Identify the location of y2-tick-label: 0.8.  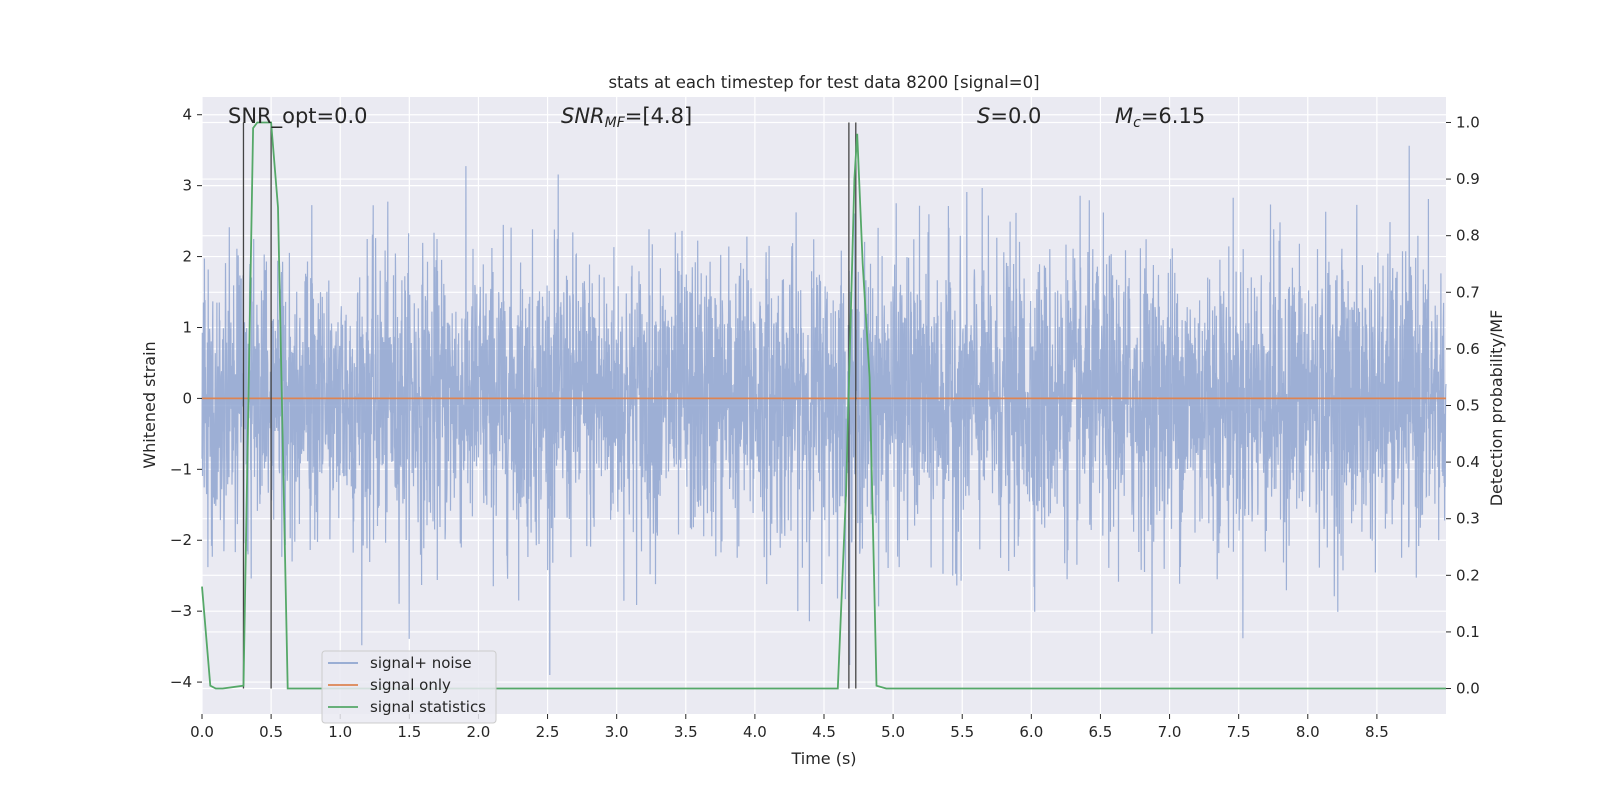
(1468, 236).